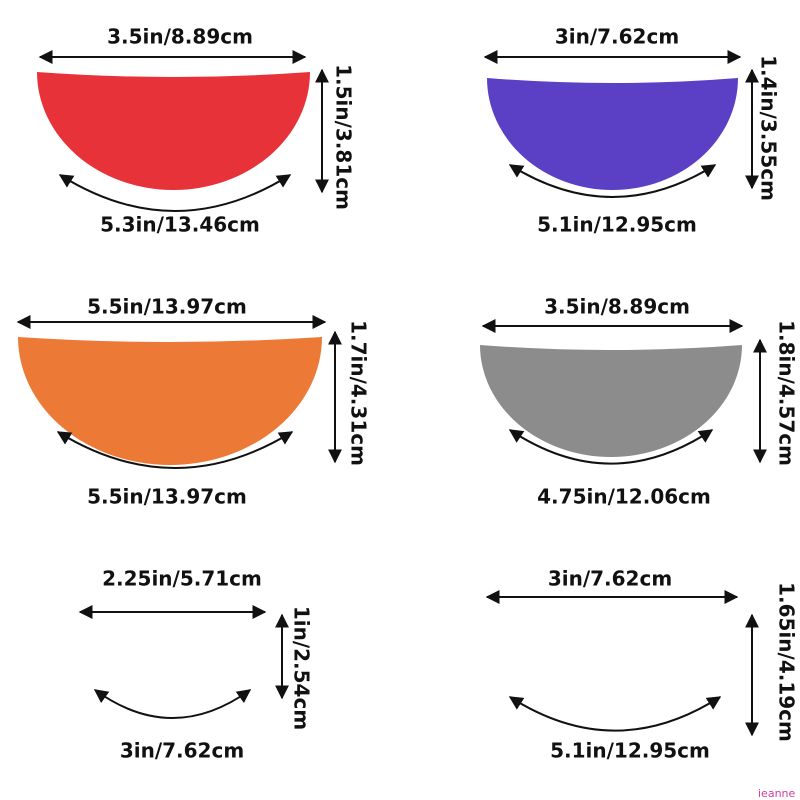 This screenshot has height=800, width=800. Describe the element at coordinates (167, 497) in the screenshot. I see `arc-label: 5.5in/13.97cm` at that location.